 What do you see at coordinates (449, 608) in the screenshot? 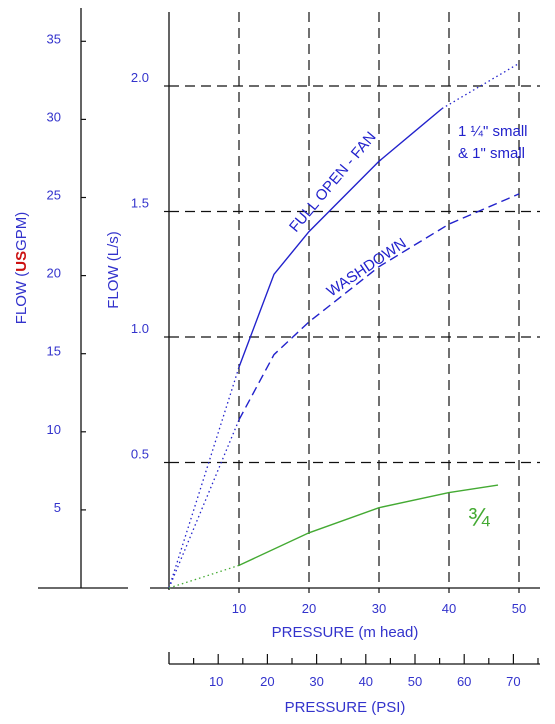
I see `x-tick-label: 40` at bounding box center [449, 608].